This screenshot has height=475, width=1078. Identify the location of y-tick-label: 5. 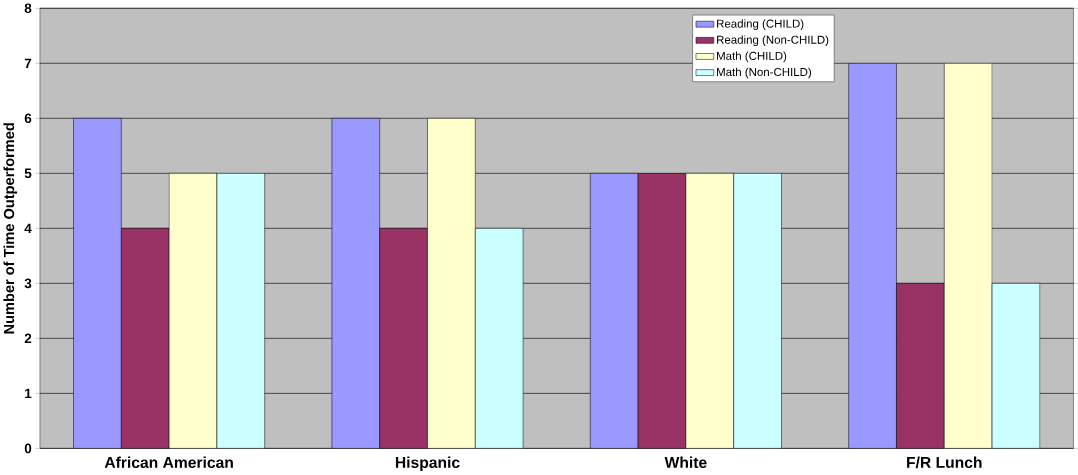
(28, 173).